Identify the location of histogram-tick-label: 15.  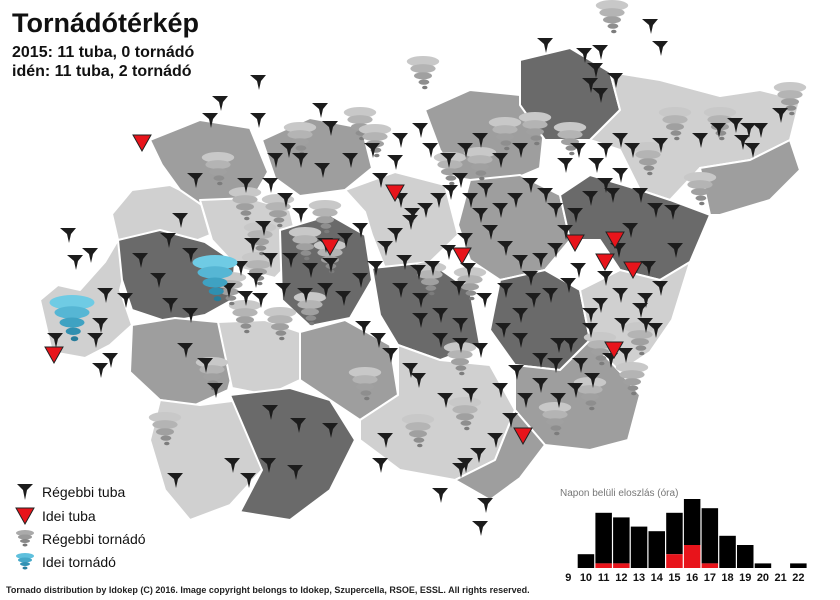
(674, 578).